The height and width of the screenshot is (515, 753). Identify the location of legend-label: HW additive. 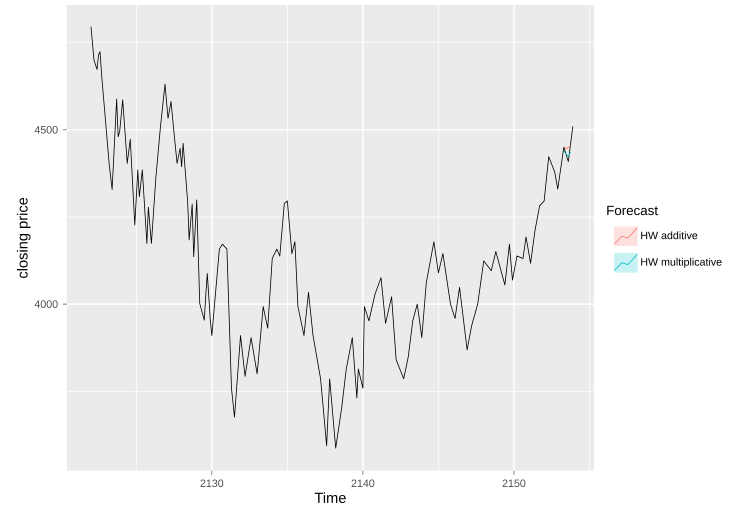
(669, 235).